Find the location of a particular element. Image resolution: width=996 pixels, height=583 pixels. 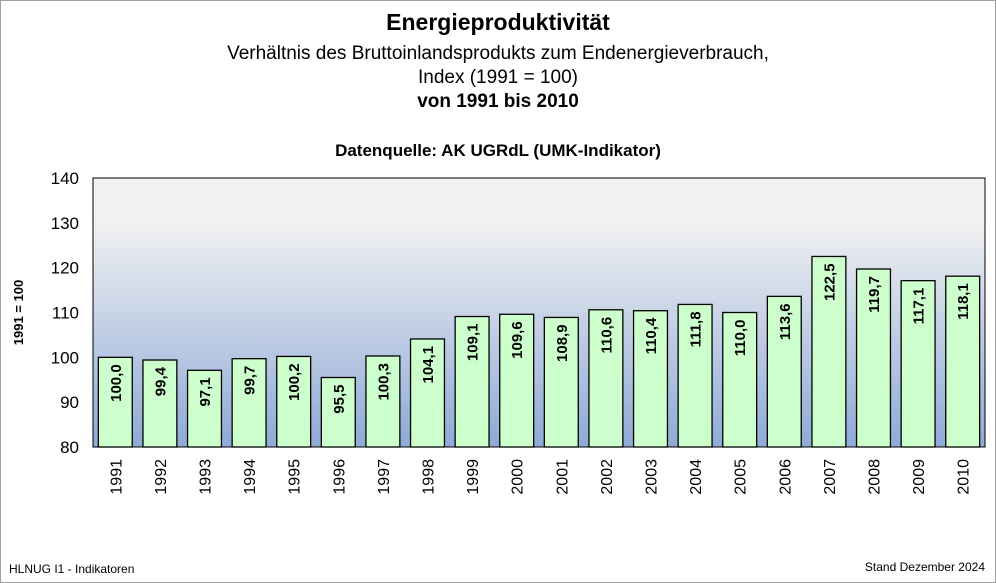

data-label: 109,6 is located at coordinates (517, 340).